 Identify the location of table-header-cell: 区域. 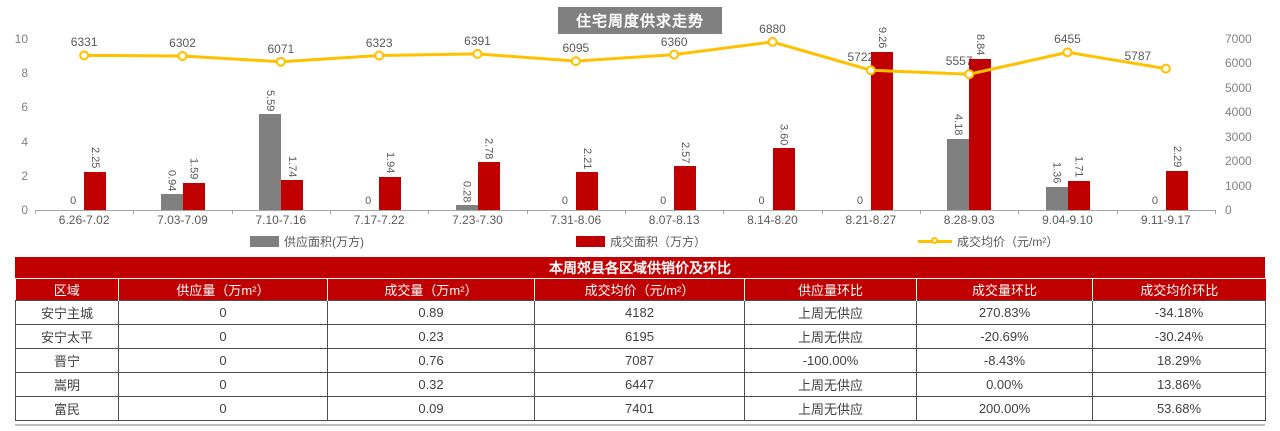
(67, 289).